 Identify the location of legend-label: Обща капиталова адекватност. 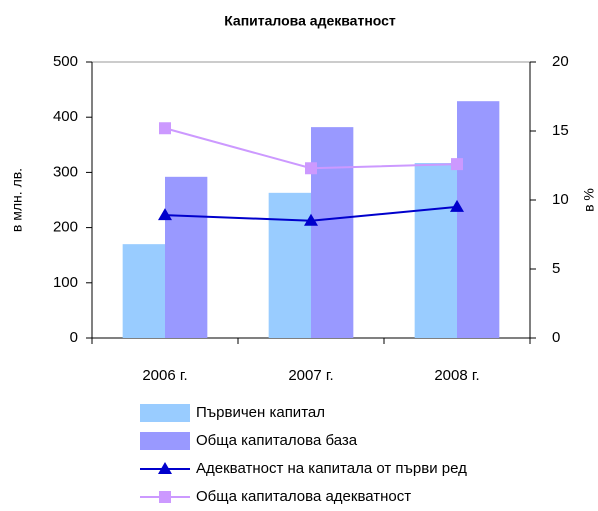
(303, 496).